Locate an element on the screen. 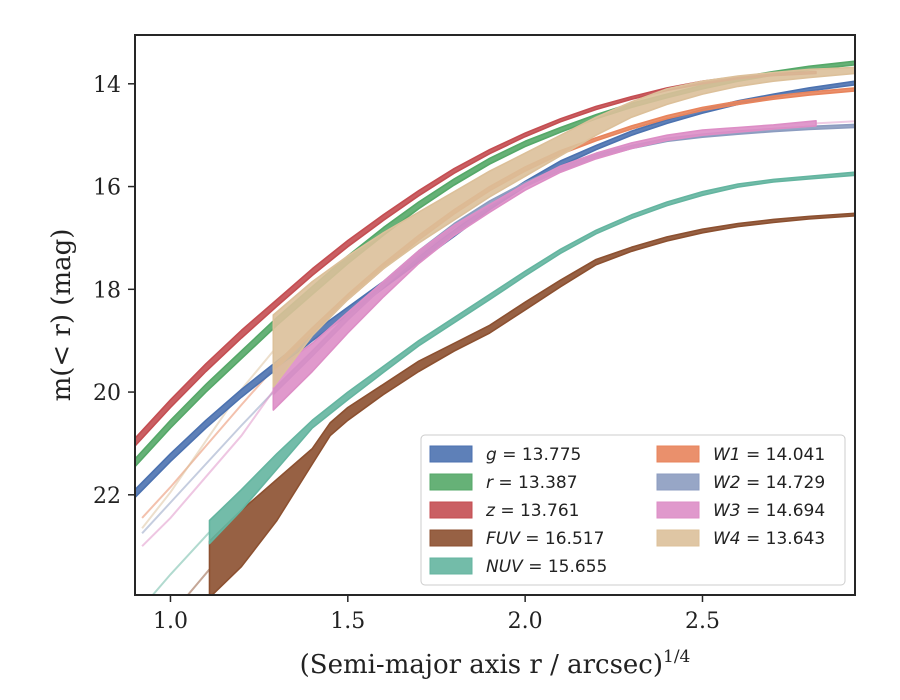 The width and height of the screenshot is (900, 700). legend-box is located at coordinates (633, 510).